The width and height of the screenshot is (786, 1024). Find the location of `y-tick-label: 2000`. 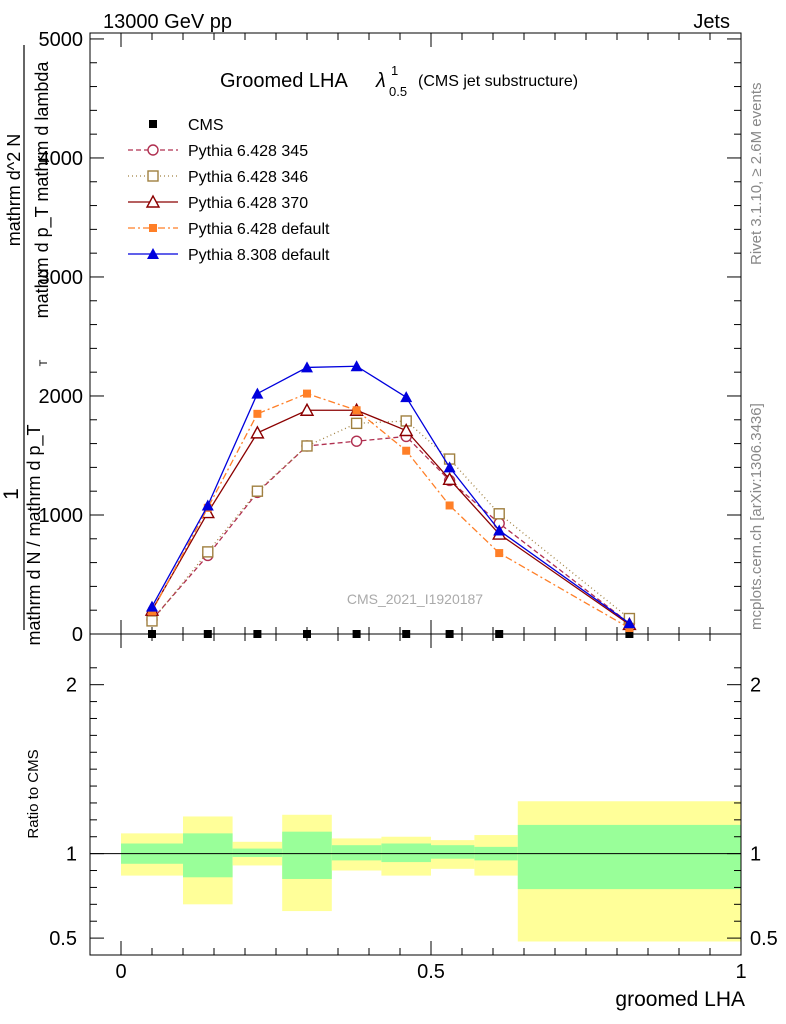

y-tick-label: 2000 is located at coordinates (61, 397).